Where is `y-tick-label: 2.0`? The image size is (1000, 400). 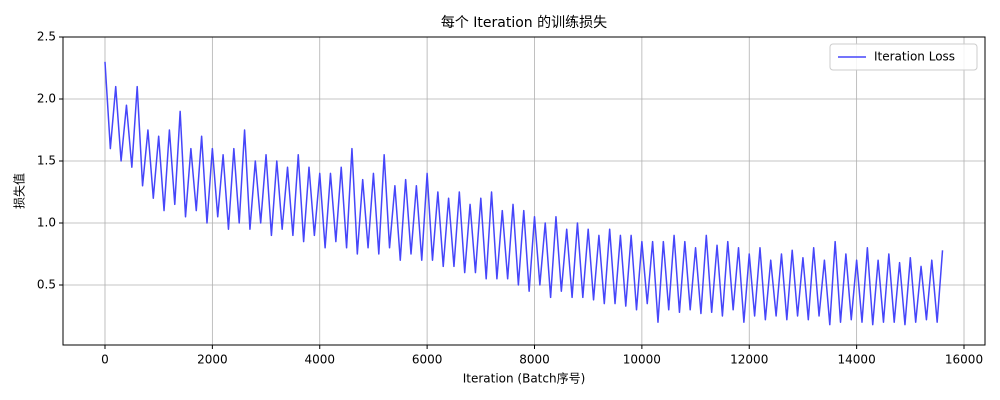
y-tick-label: 2.0 is located at coordinates (46, 98).